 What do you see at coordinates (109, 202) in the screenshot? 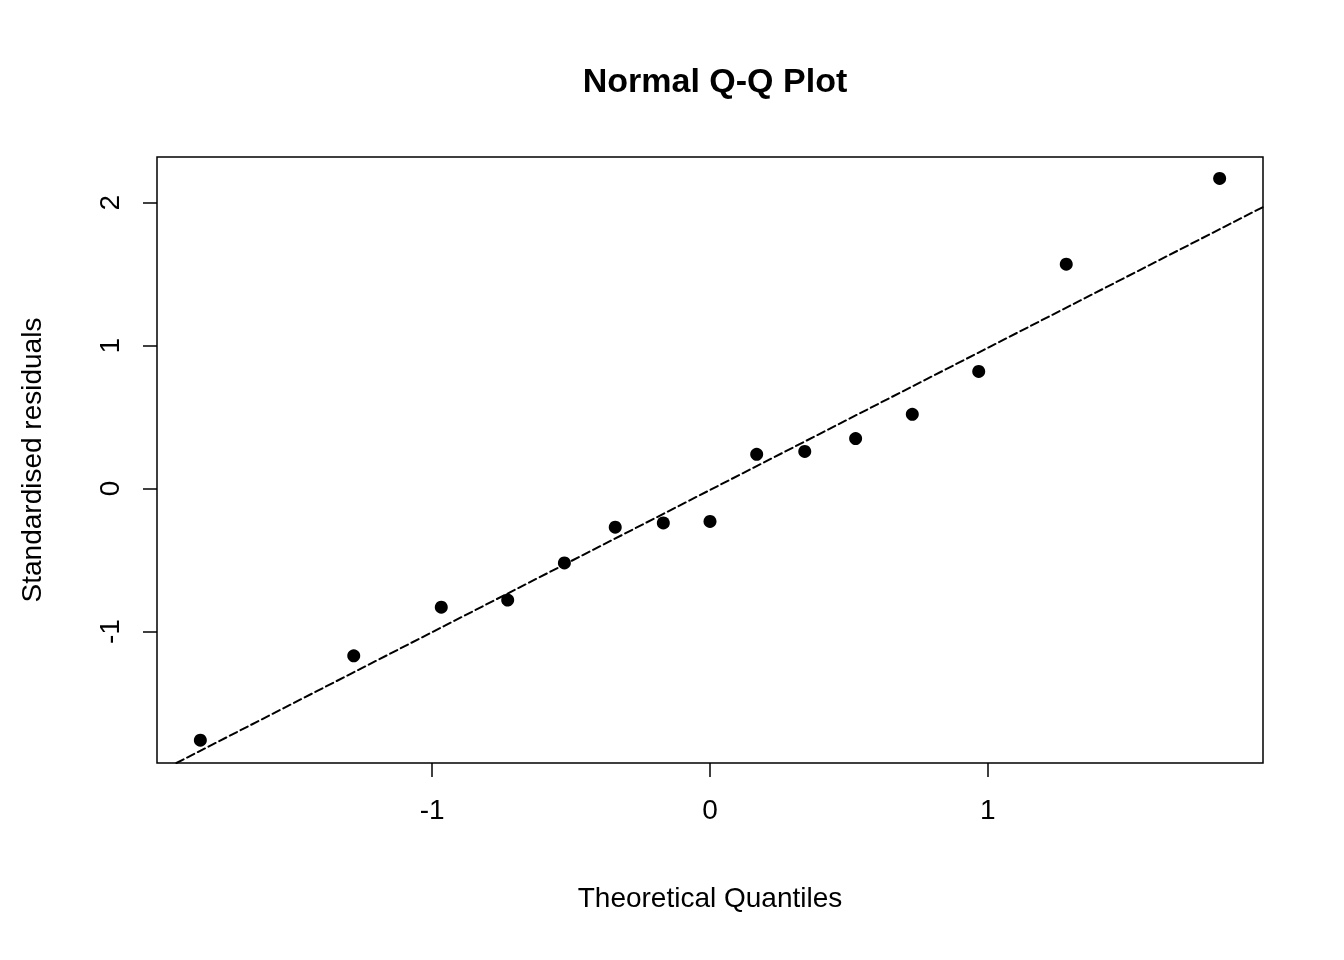
I see `y-tick-label: 2` at bounding box center [109, 202].